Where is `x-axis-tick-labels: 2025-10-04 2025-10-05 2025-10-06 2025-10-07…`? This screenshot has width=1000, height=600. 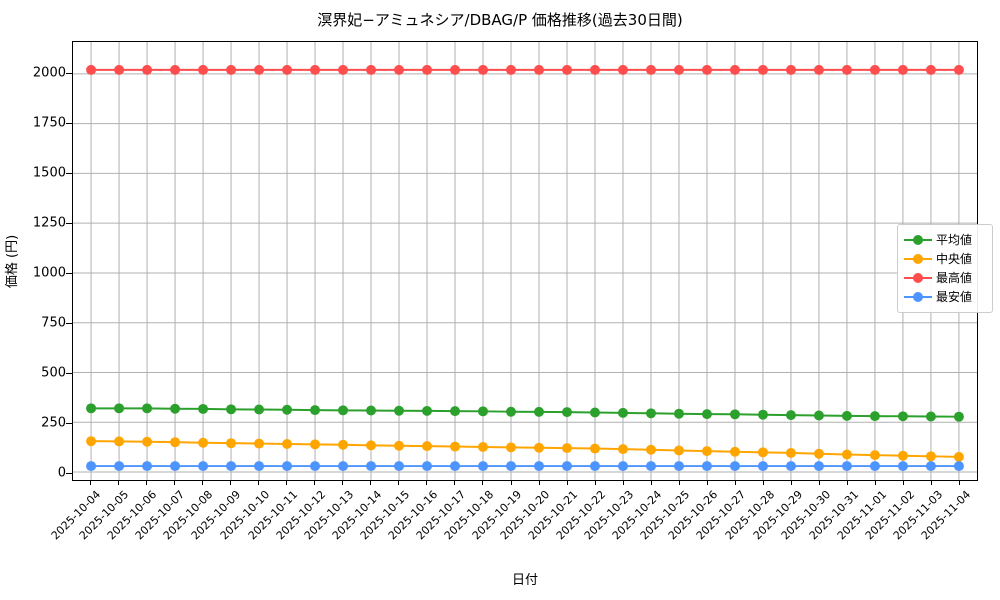 x-axis-tick-labels: 2025-10-04 2025-10-05 2025-10-06 2025-10-07… is located at coordinates (513, 527).